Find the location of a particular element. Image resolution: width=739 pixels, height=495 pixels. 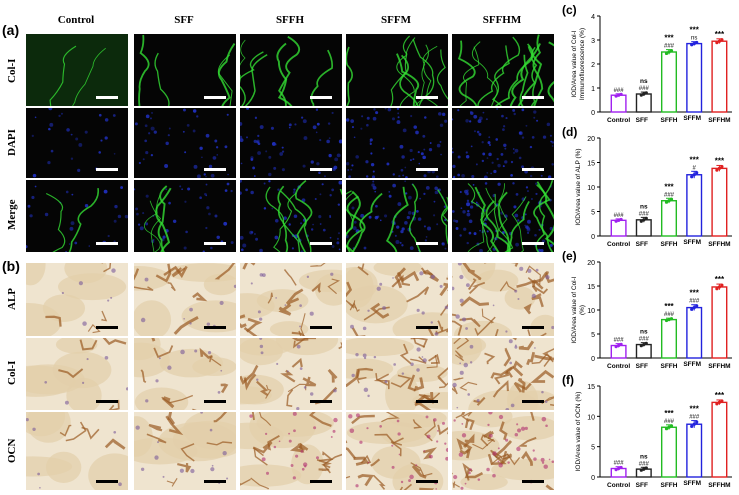

row-label-col-i-ihc: Col-I is located at coordinates (12, 373).